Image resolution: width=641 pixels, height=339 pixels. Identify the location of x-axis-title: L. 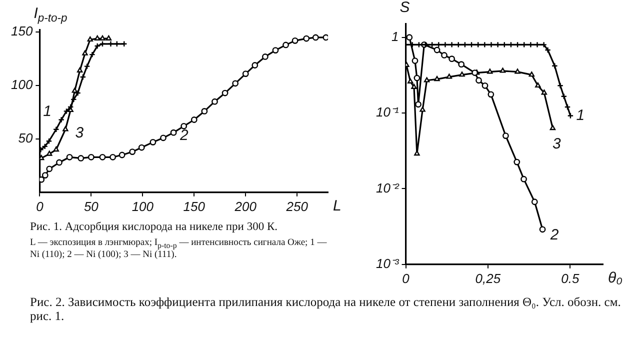
(337, 206).